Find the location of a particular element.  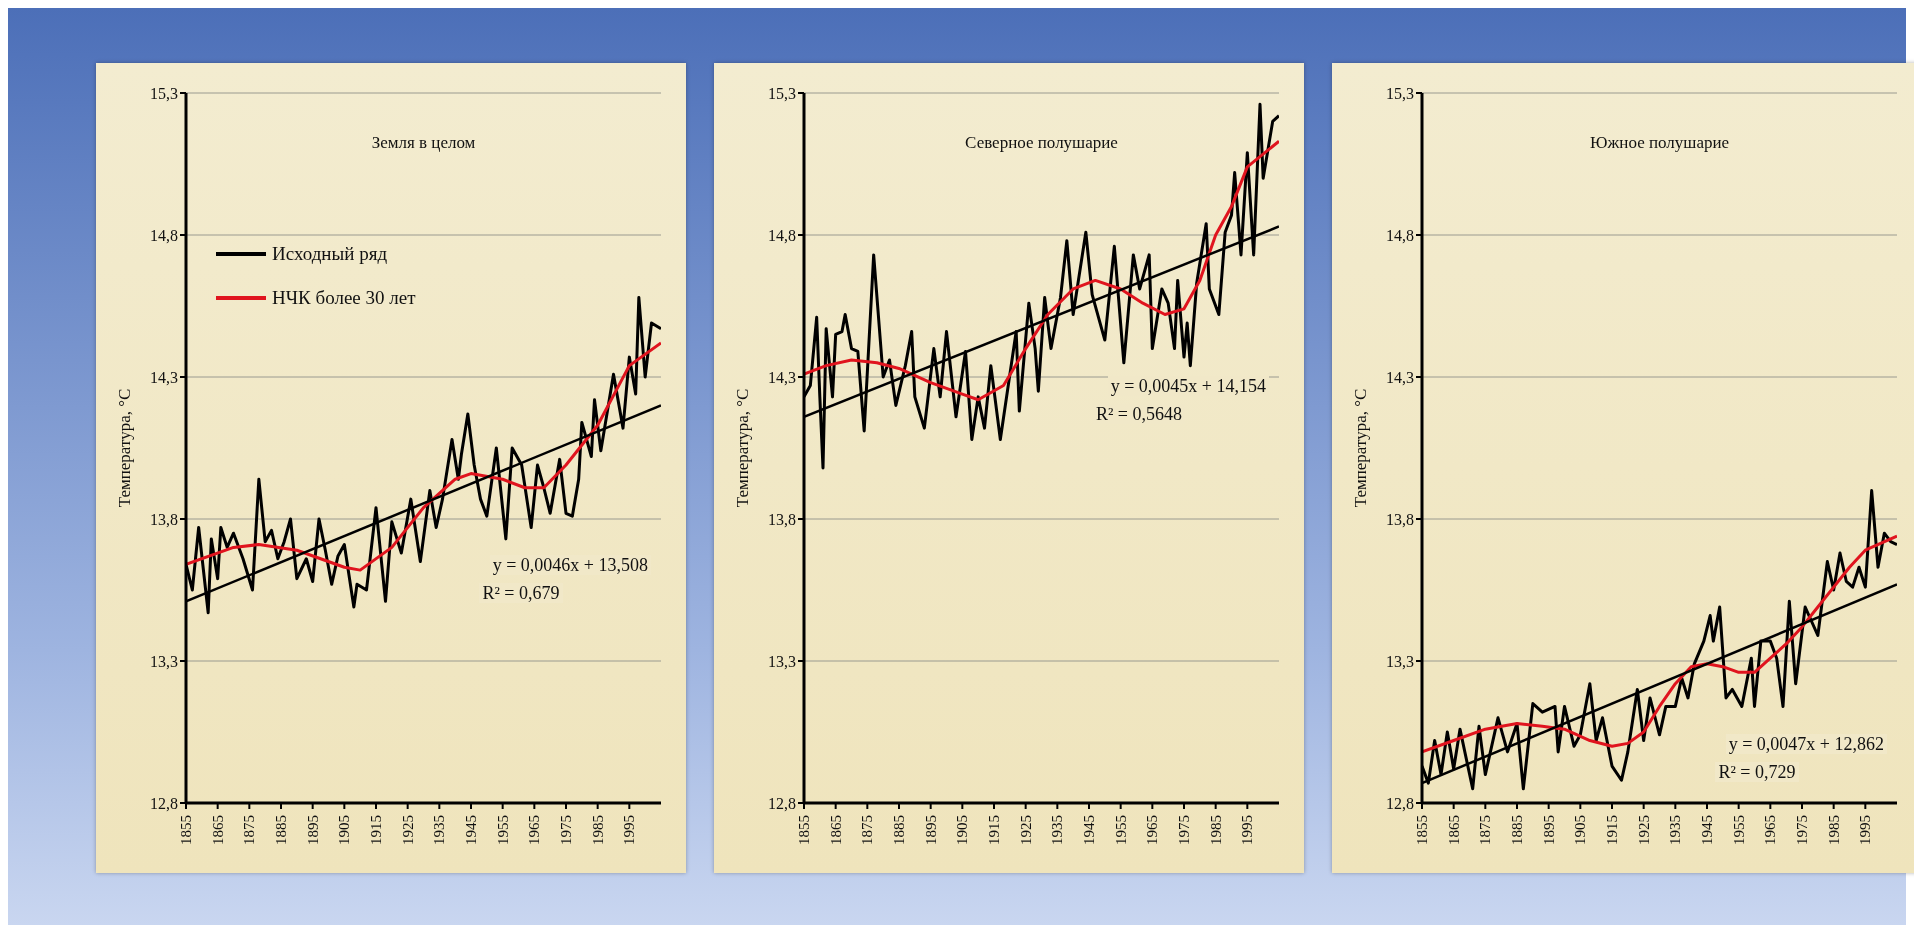

annotation: y = 0,0045x + 14,154 is located at coordinates (1188, 386).